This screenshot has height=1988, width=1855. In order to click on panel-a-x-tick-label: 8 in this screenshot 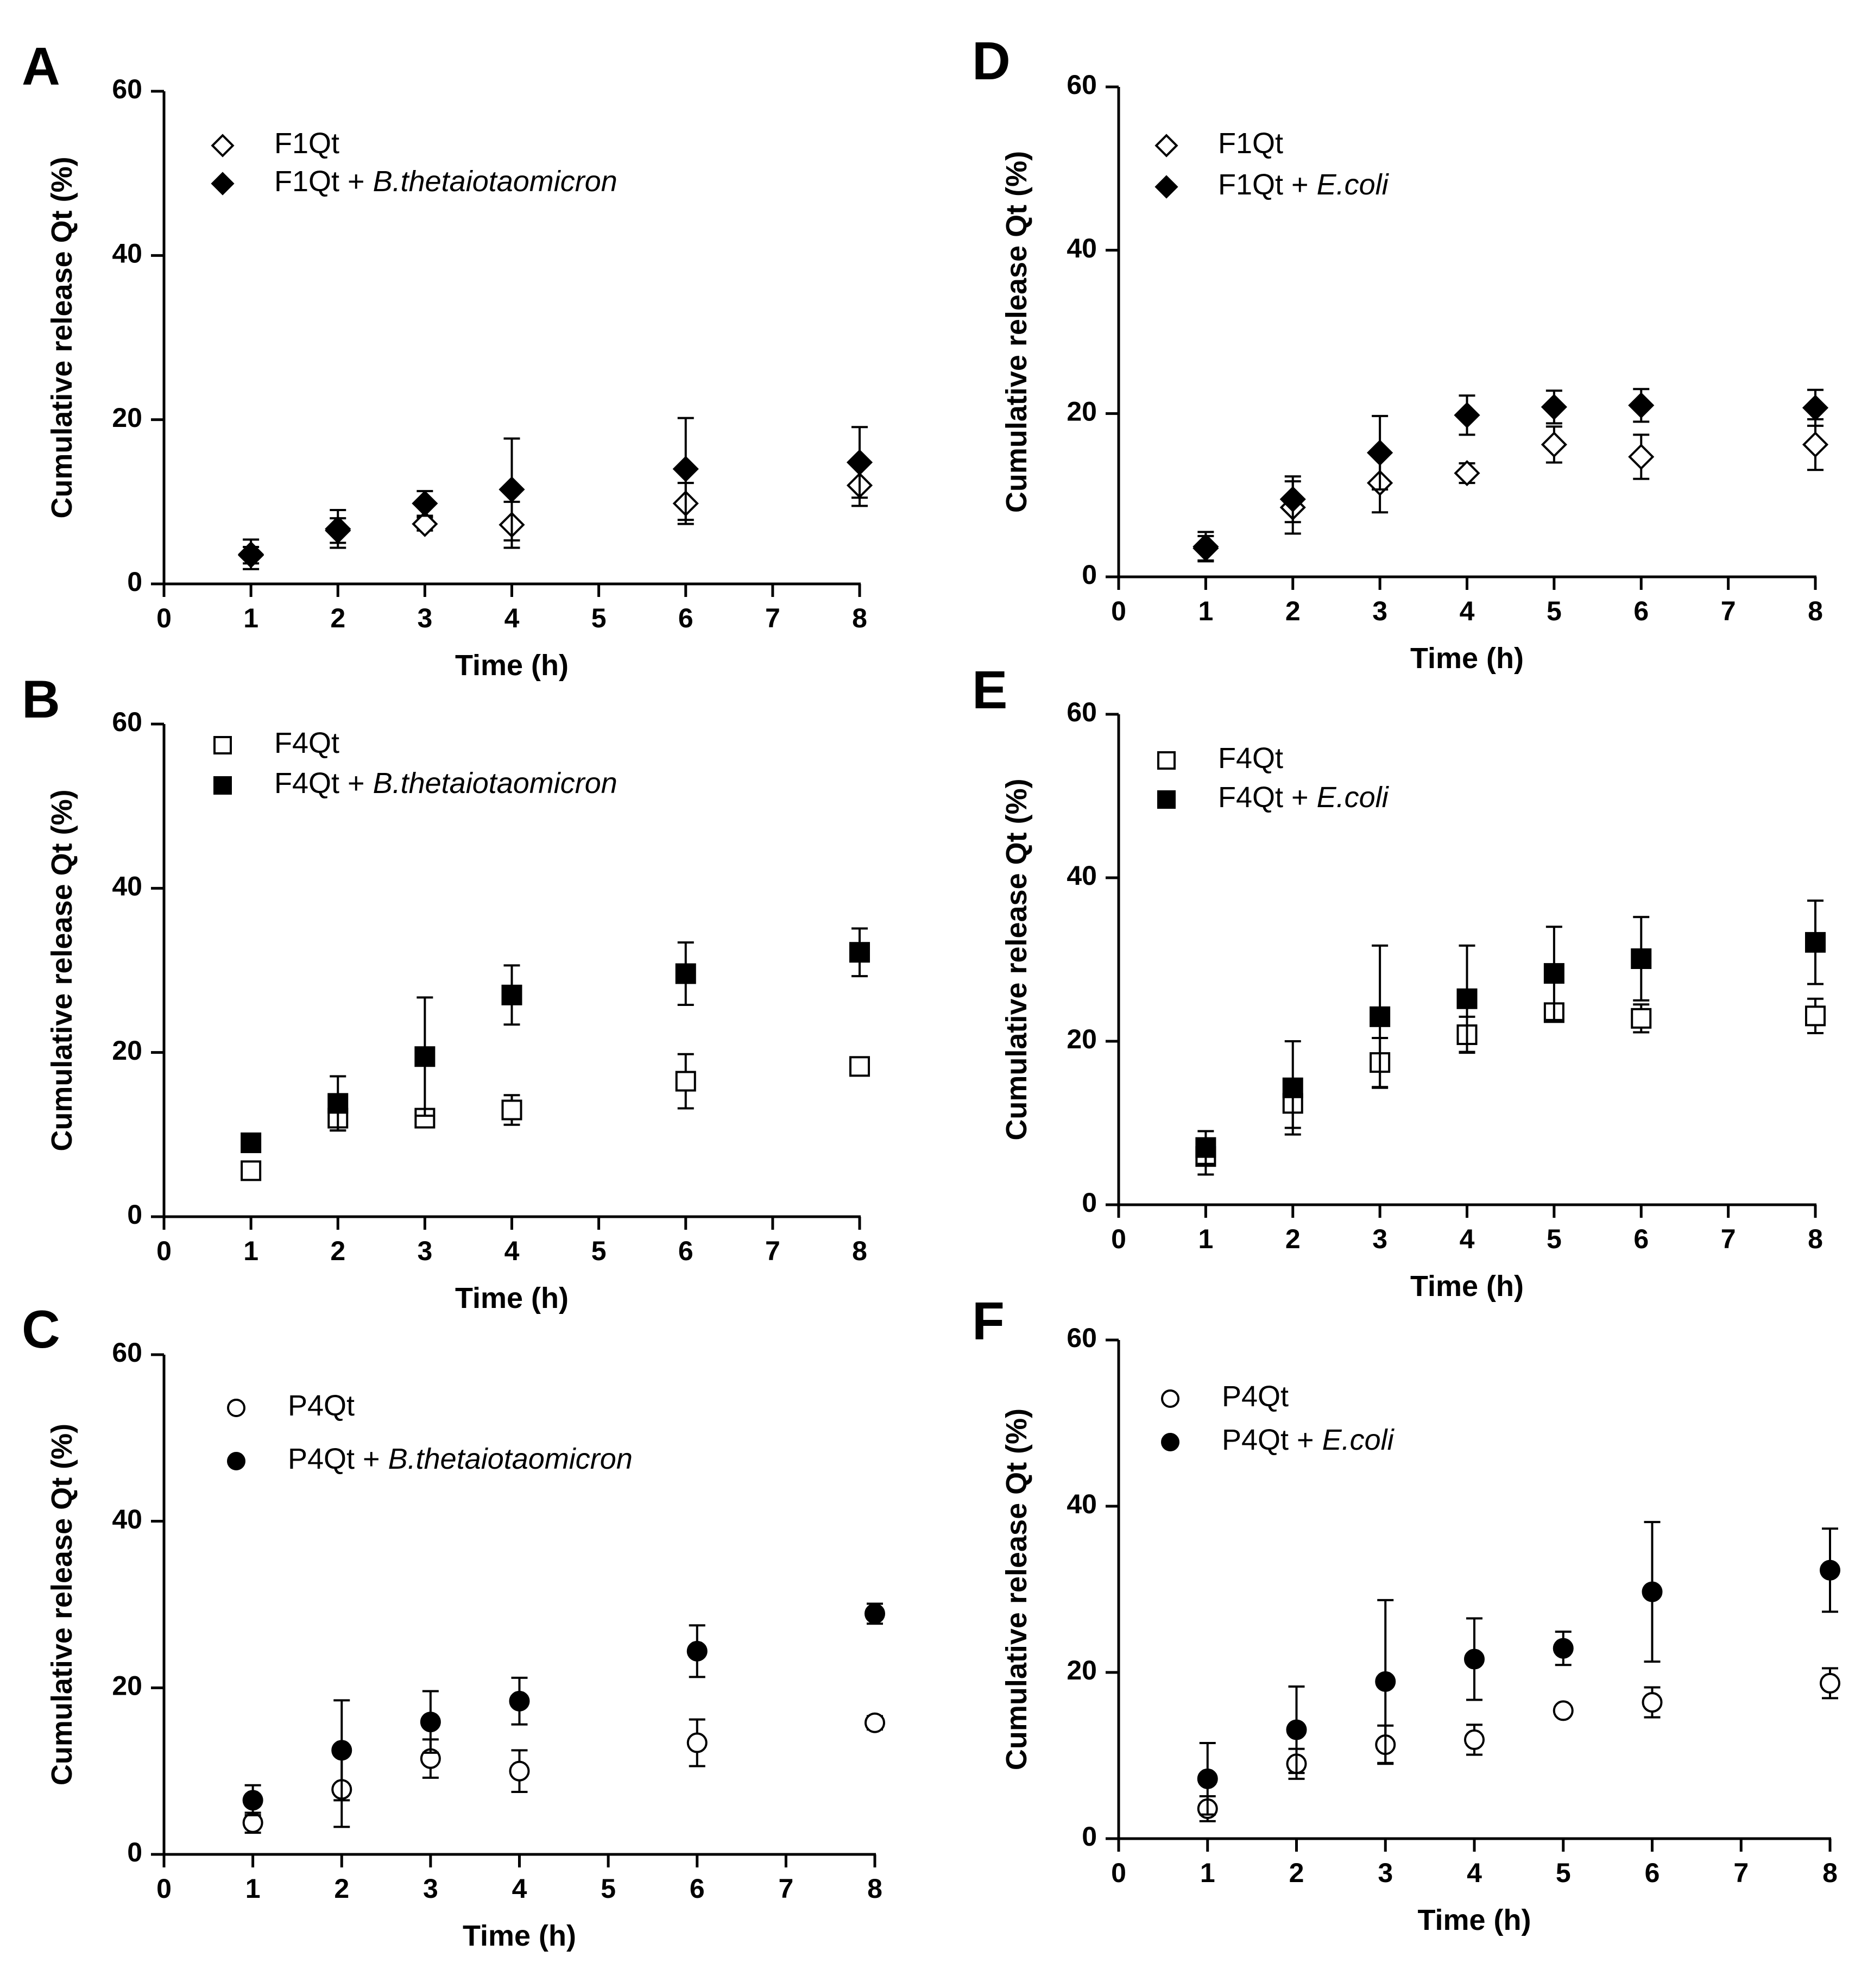, I will do `click(859, 618)`.